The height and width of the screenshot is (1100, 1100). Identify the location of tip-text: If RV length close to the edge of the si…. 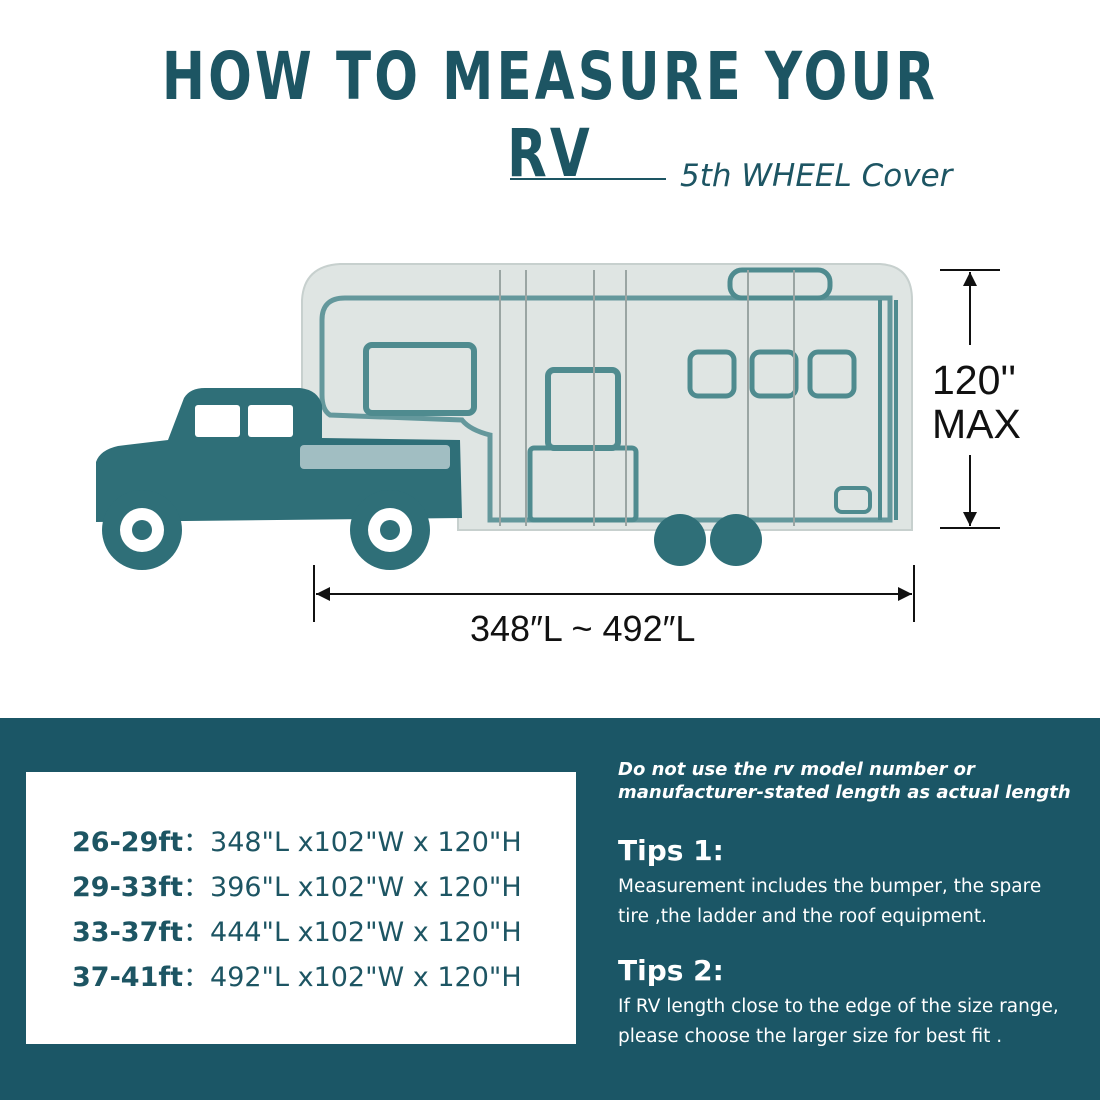
(853, 1022).